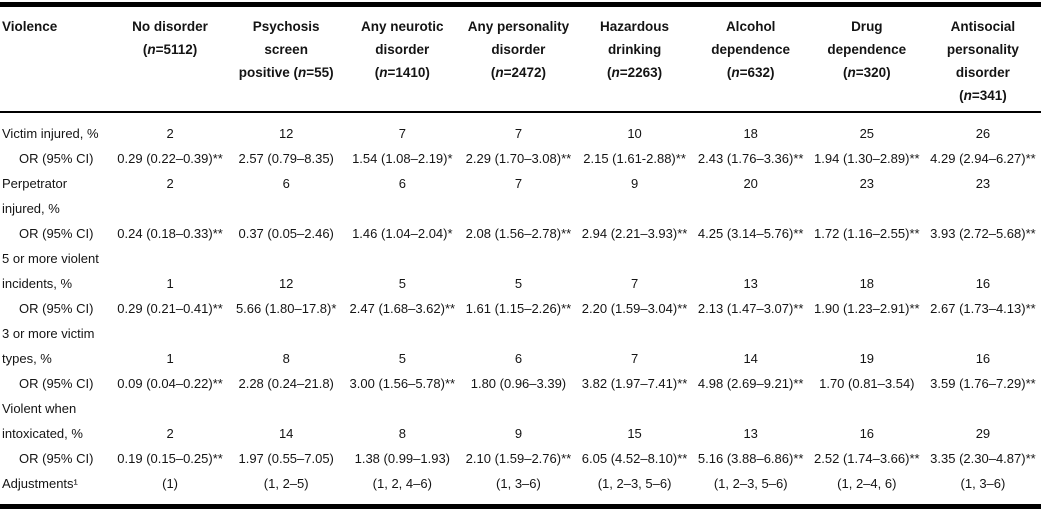  I want to click on data-cell: 3.82 (1.97–7.41)**, so click(634, 383).